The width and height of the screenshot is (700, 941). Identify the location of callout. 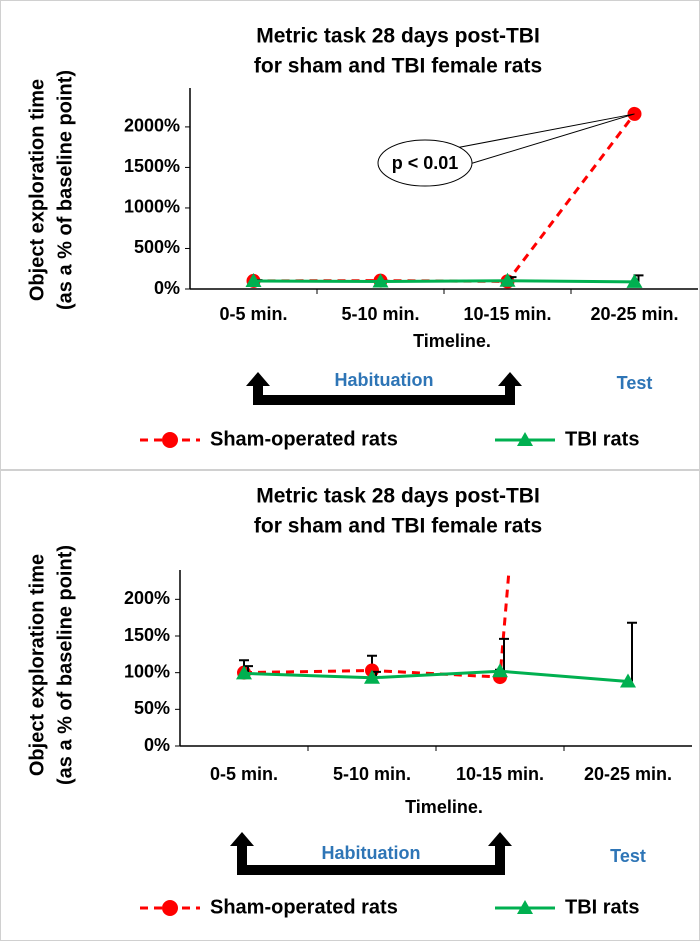
(539, 140).